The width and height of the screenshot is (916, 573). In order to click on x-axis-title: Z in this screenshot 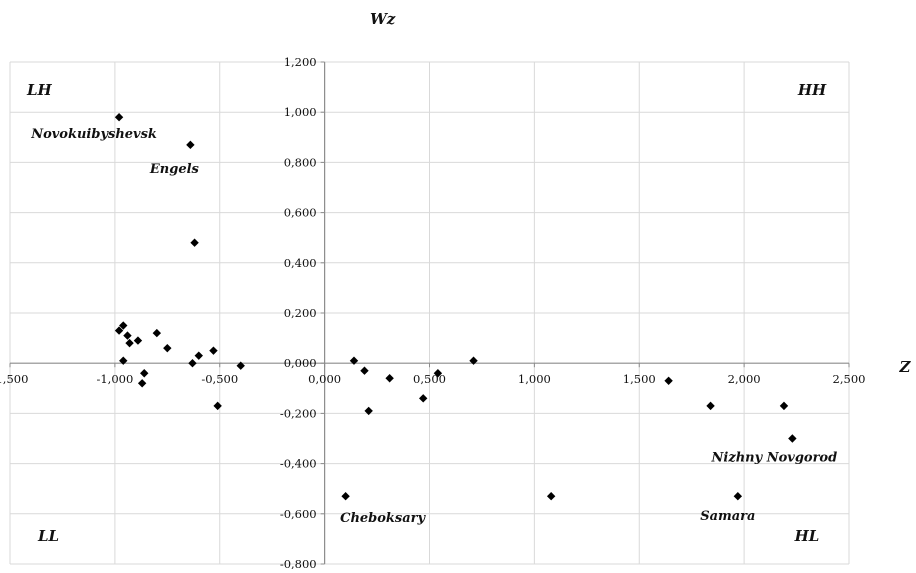, I will do `click(905, 367)`.